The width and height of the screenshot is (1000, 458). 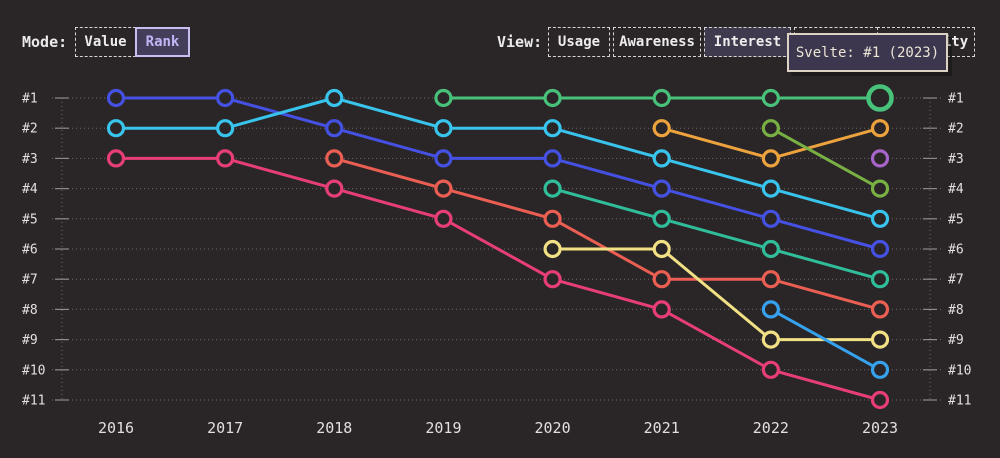 I want to click on mode-button-value: Value, so click(x=105, y=42).